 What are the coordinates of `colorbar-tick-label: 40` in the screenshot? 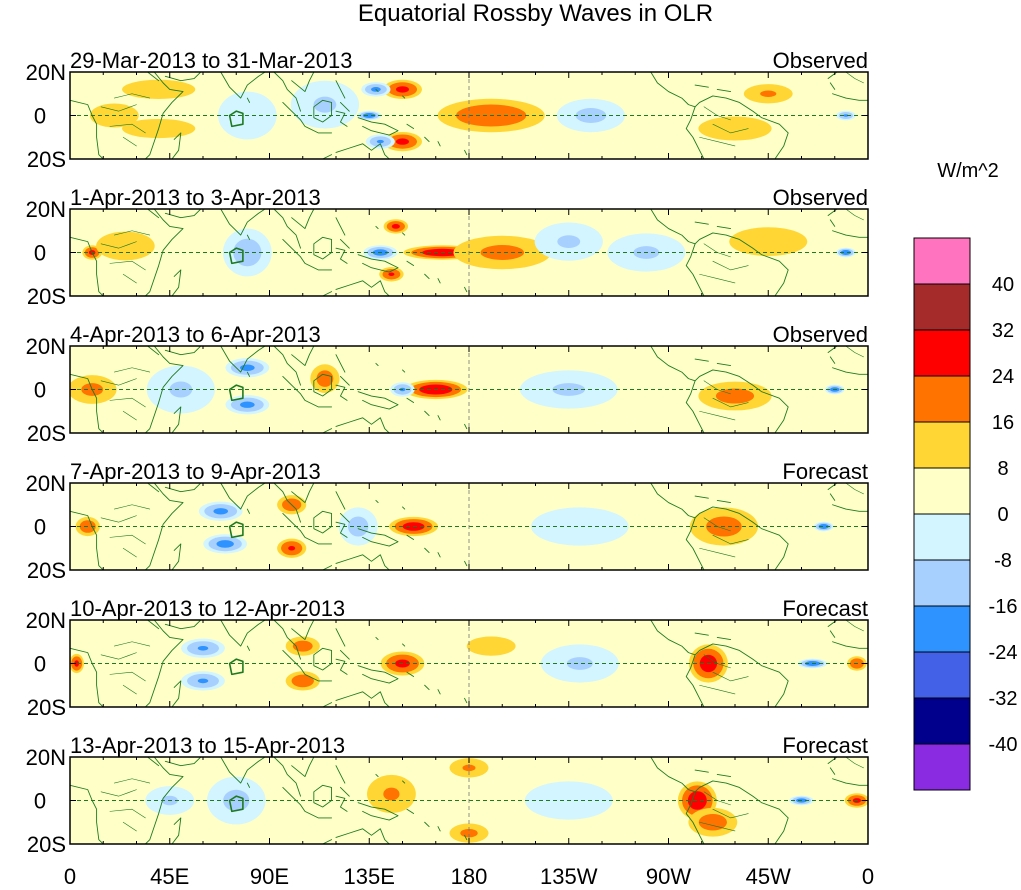 It's located at (1003, 285).